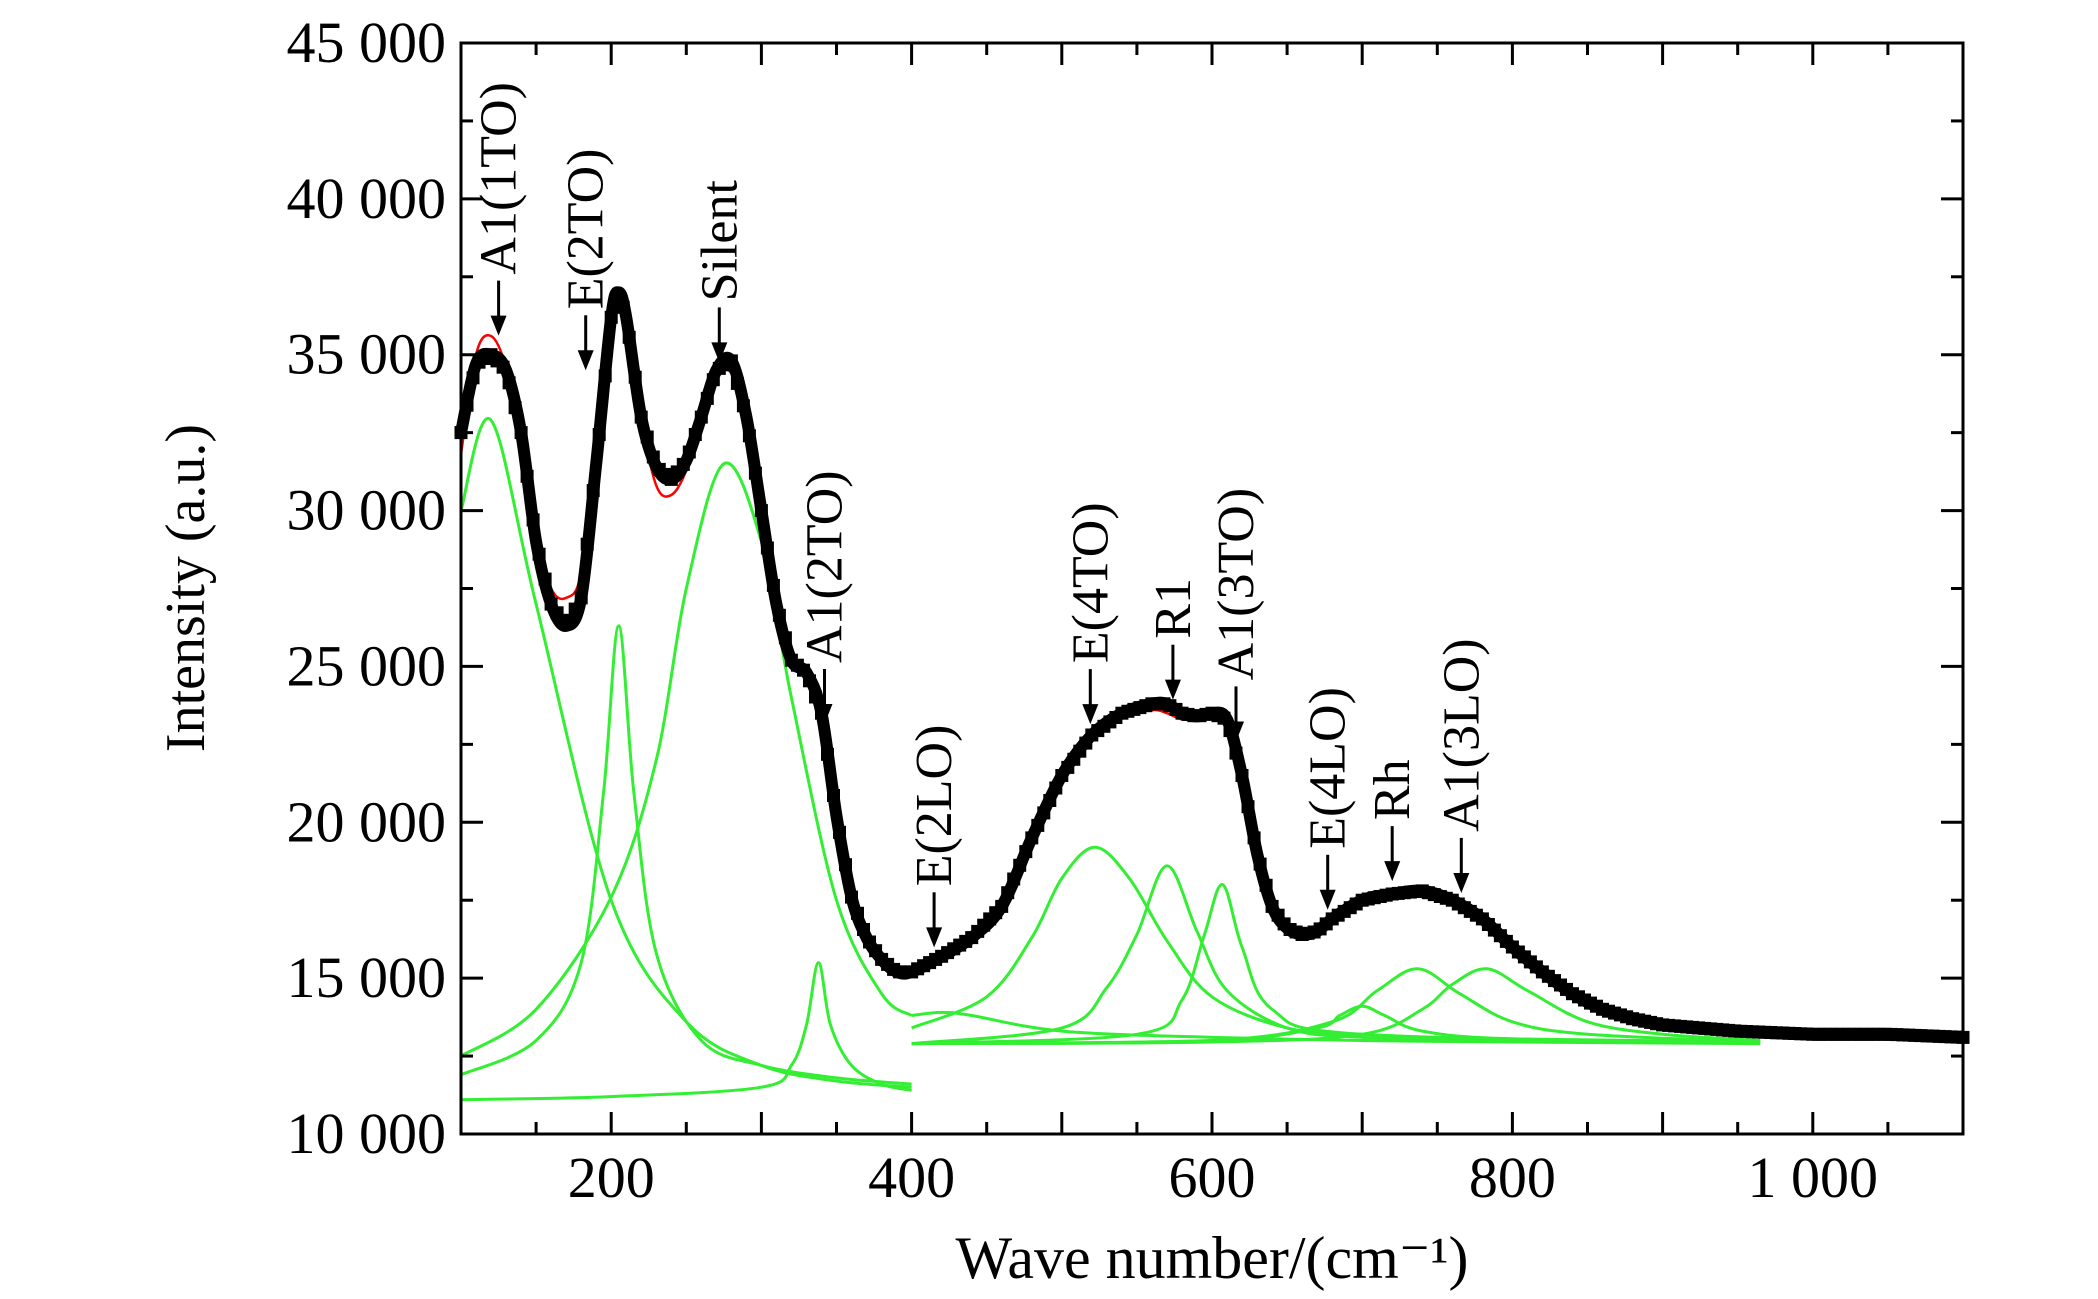 Image resolution: width=2098 pixels, height=1299 pixels. Describe the element at coordinates (586, 260) in the screenshot. I see `annotation-e-2to: E(2TO)` at that location.